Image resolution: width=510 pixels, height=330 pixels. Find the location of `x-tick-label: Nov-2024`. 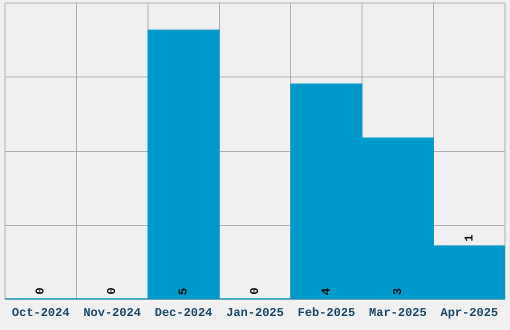

x-tick-label: Nov-2024 is located at coordinates (112, 313).